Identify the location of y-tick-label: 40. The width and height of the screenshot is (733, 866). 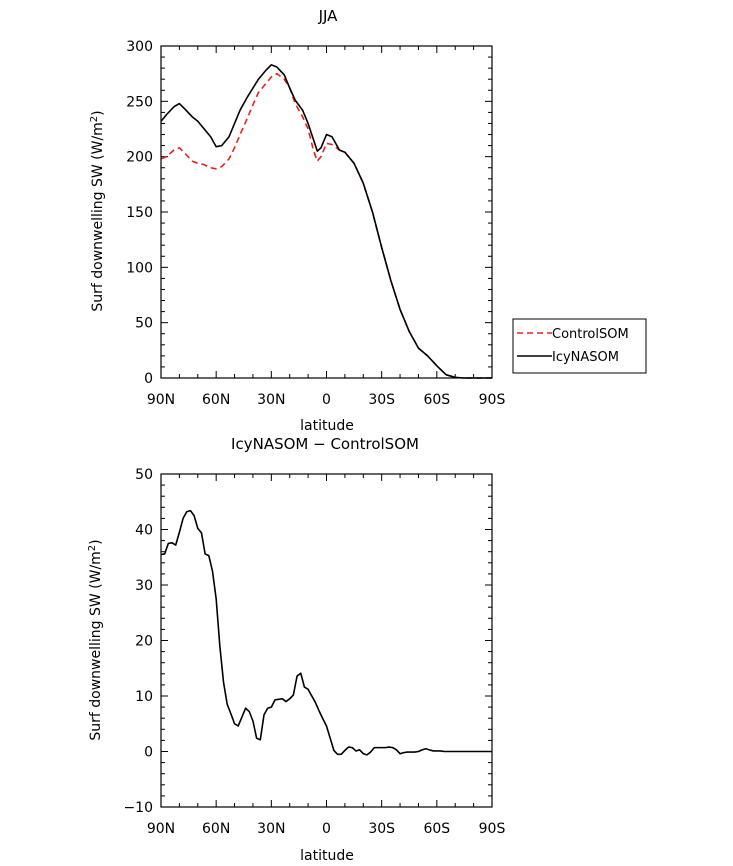
(144, 531).